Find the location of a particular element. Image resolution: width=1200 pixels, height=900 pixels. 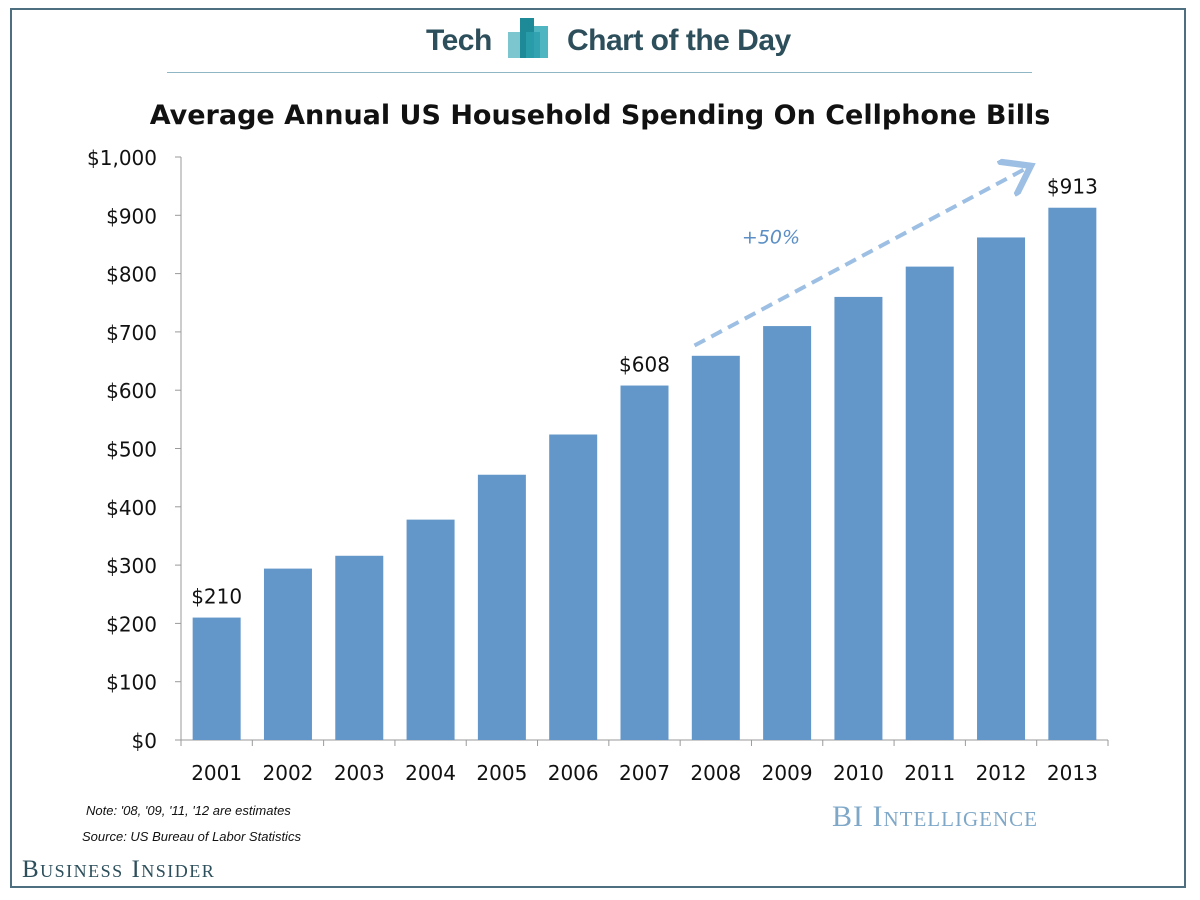

bar-2001 is located at coordinates (216, 678).